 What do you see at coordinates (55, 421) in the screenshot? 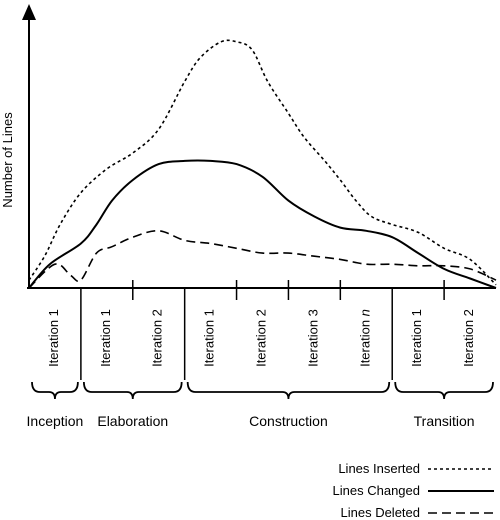
I see `phase-label: Inception` at bounding box center [55, 421].